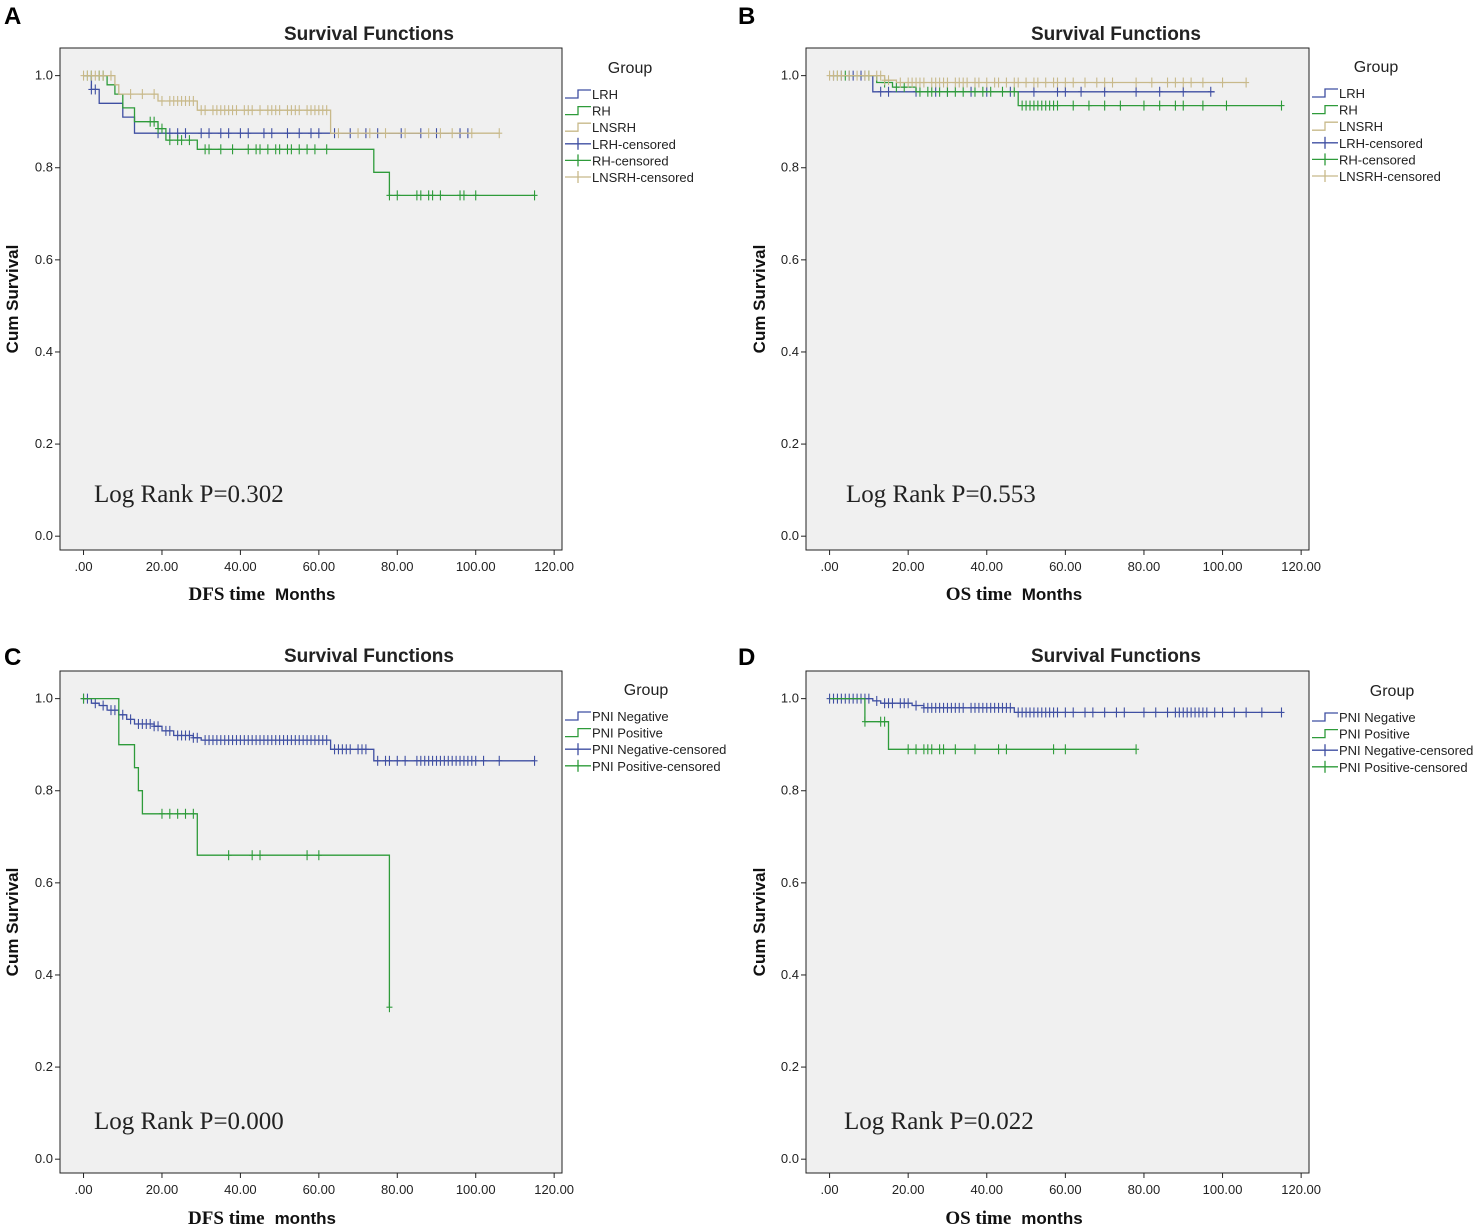 The width and height of the screenshot is (1477, 1226). What do you see at coordinates (1057, 299) in the screenshot?
I see `plot-area` at bounding box center [1057, 299].